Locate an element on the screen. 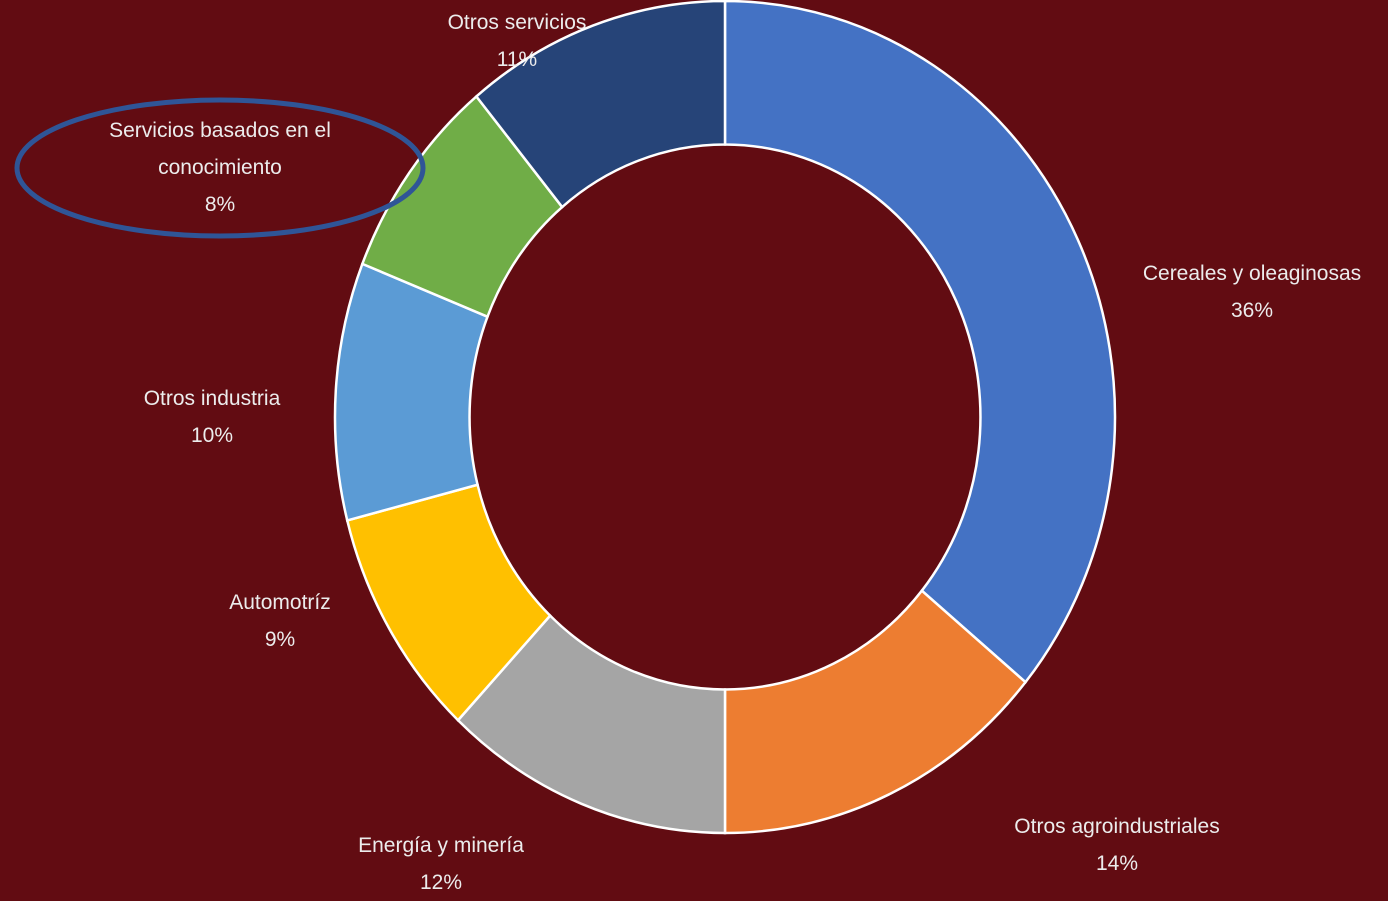  value-label: 11% is located at coordinates (517, 59).